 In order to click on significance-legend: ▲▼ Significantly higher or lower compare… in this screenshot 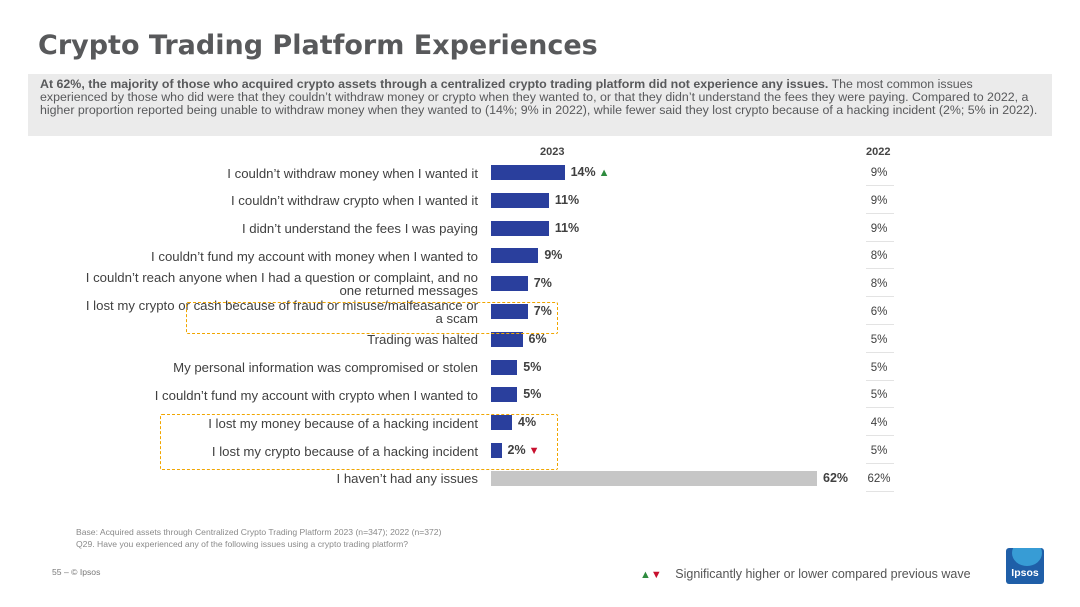, I will do `click(805, 574)`.